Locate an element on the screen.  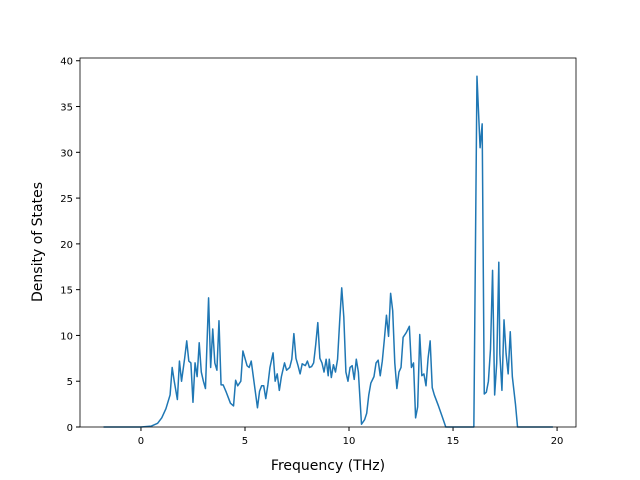
y-tick-label: 40 is located at coordinates (66, 62).